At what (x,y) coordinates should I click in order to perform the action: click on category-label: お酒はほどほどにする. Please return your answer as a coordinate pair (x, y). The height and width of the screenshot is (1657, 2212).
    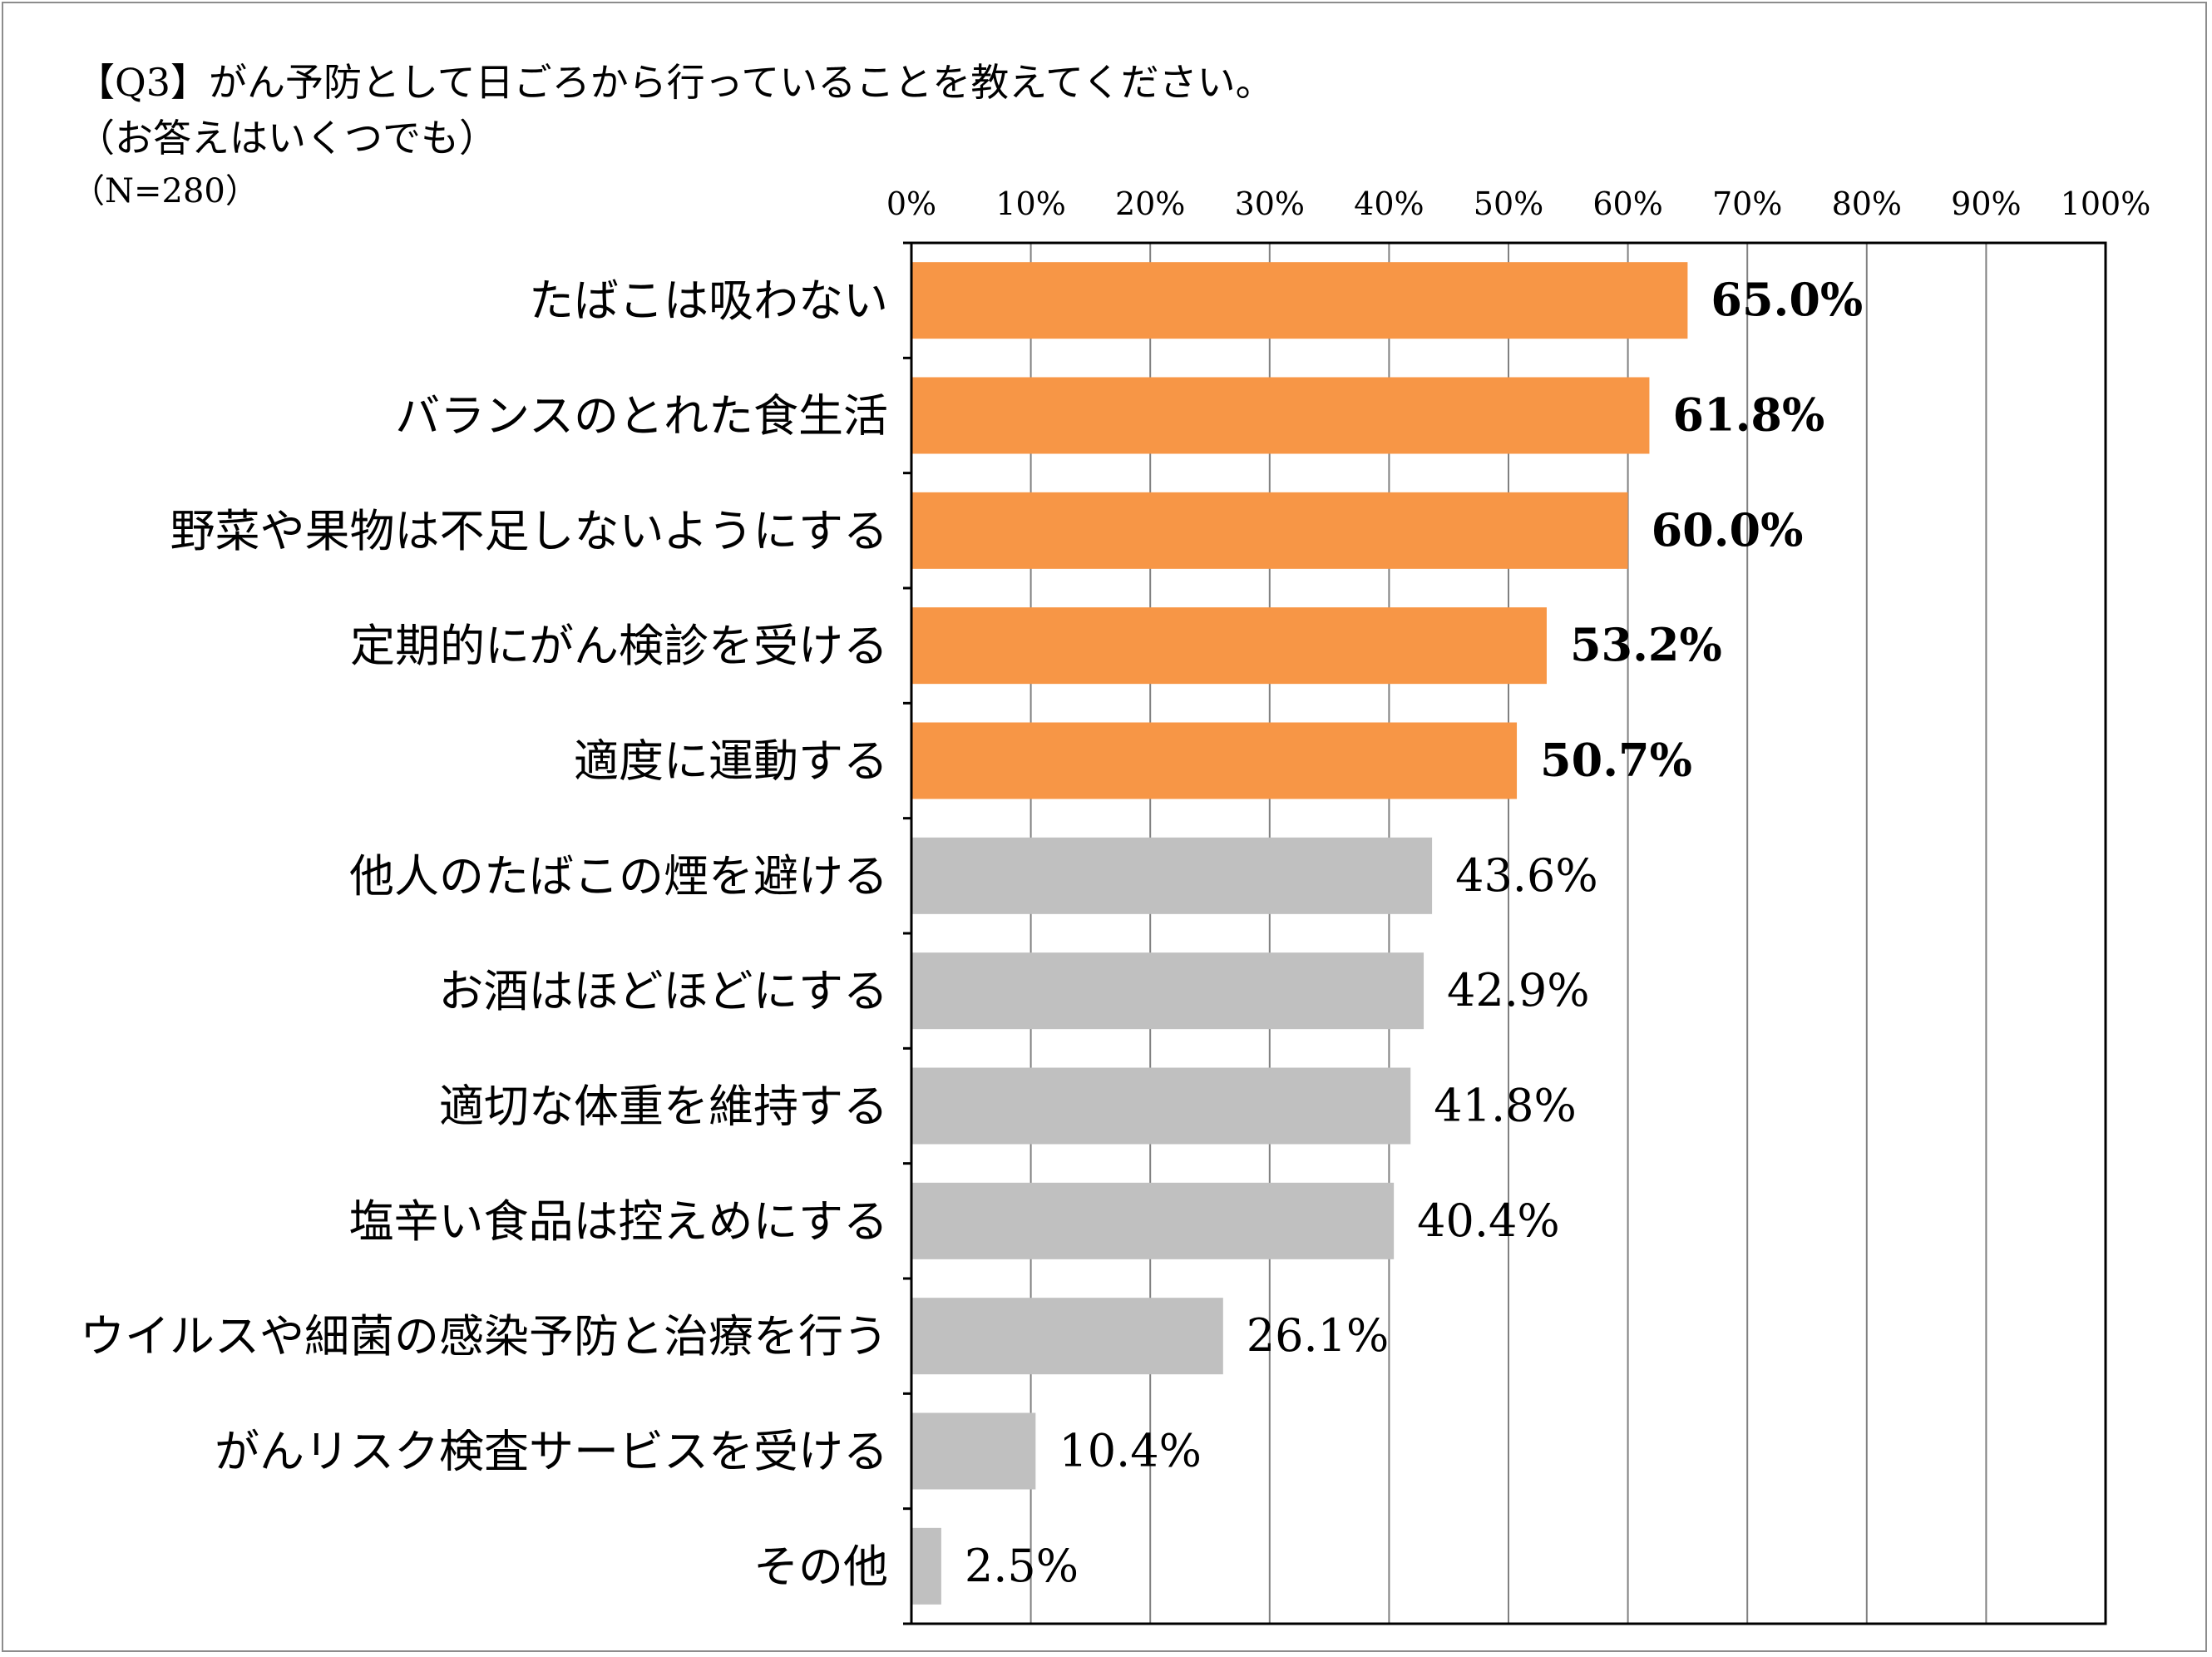
    Looking at the image, I should click on (663, 991).